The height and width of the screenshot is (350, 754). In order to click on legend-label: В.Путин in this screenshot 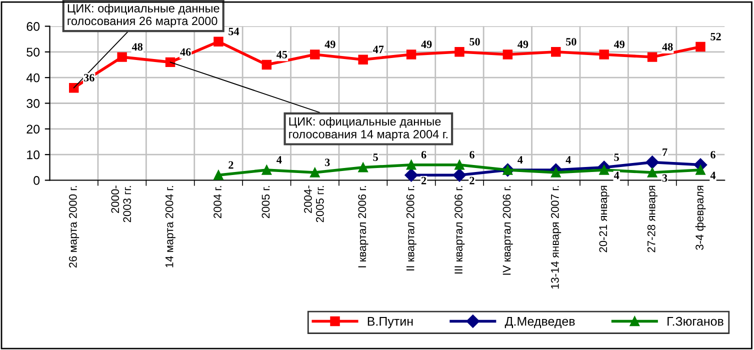, I will do `click(390, 322)`.